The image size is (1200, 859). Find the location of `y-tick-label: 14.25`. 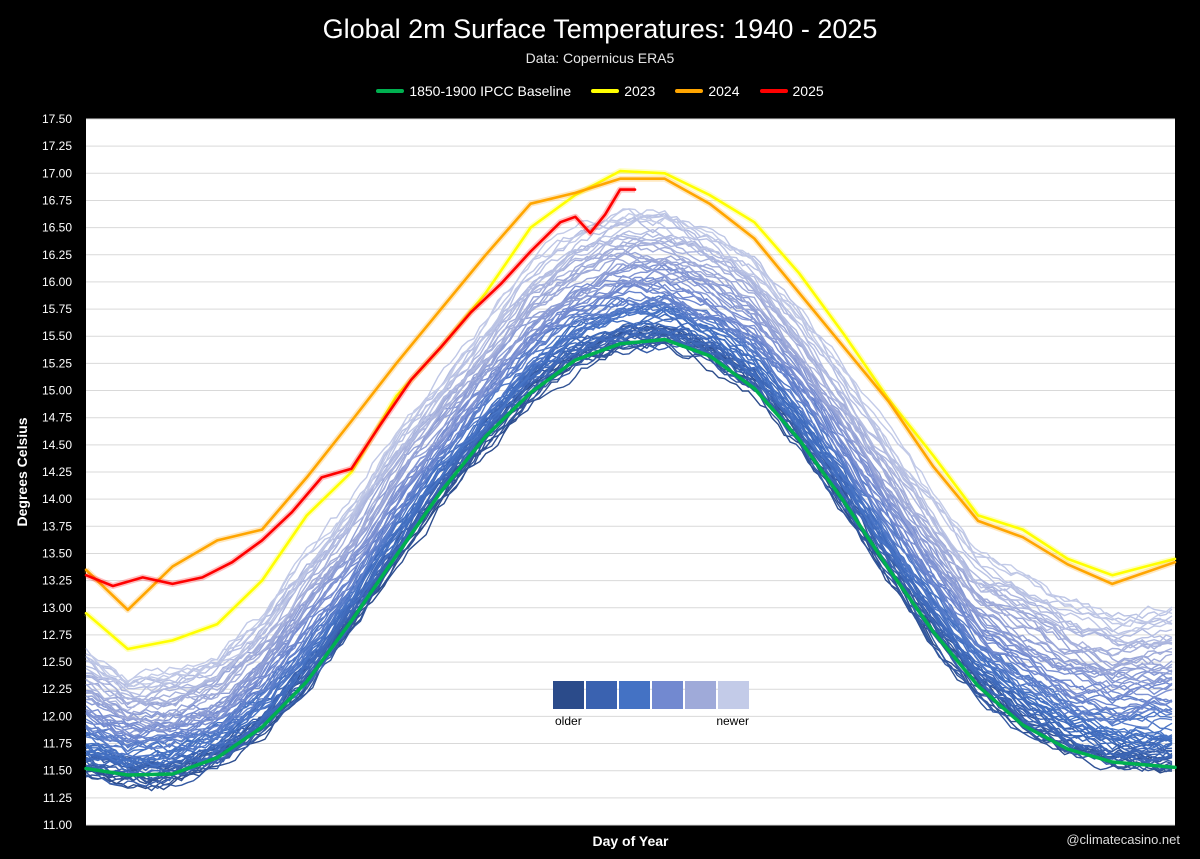

y-tick-label: 14.25 is located at coordinates (57, 472).